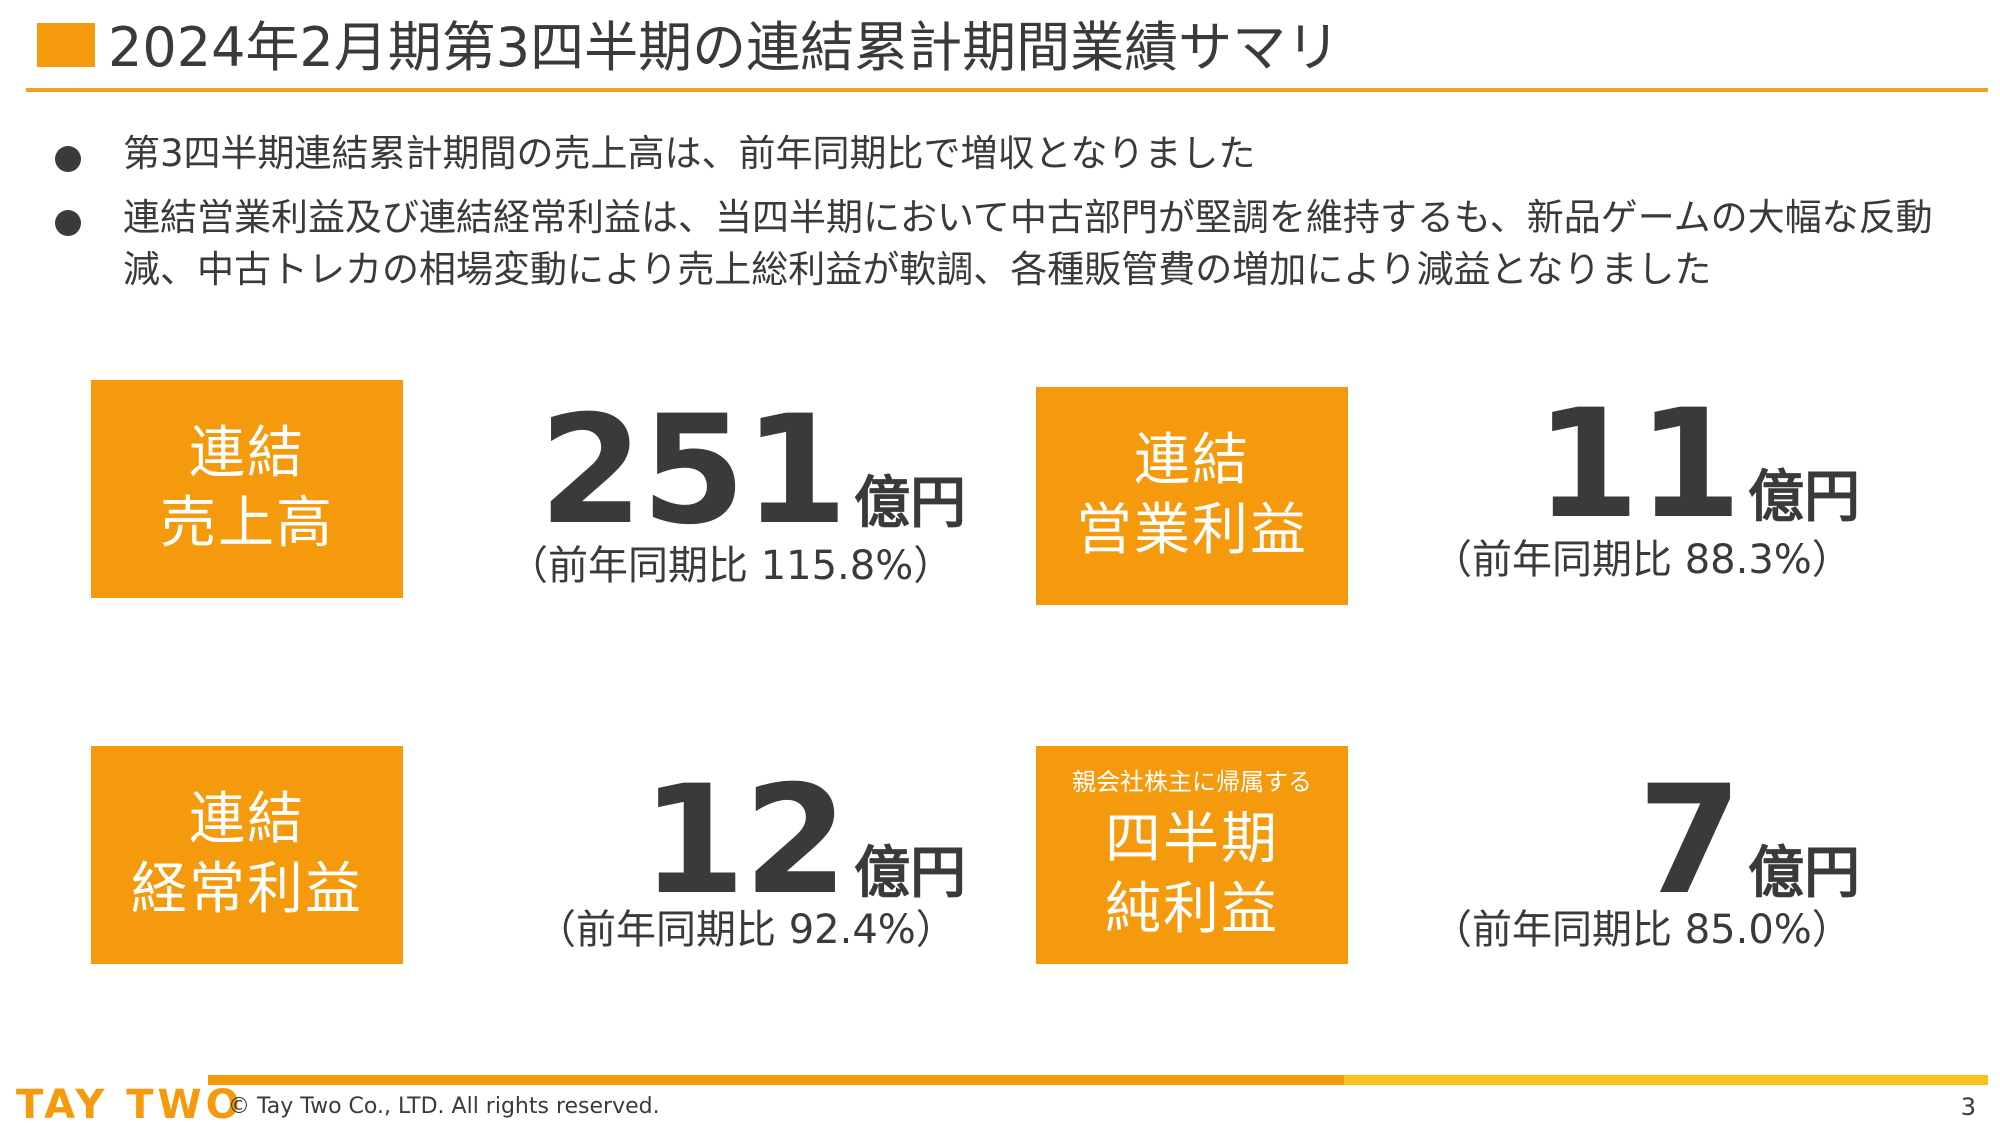 The height and width of the screenshot is (1128, 2000). I want to click on footer-accent-bar-yellow, so click(1666, 1080).